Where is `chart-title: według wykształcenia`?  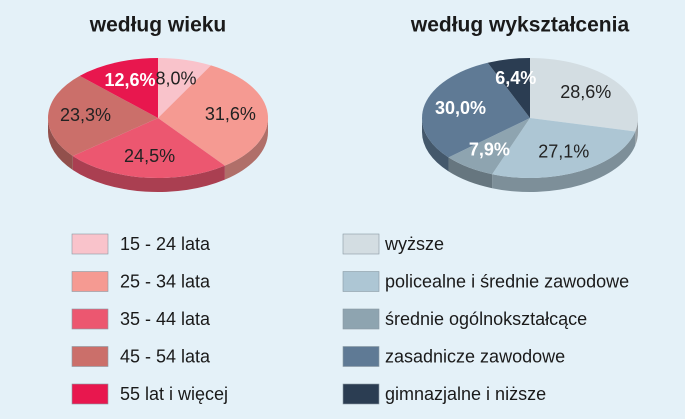
chart-title: według wykształcenia is located at coordinates (520, 25).